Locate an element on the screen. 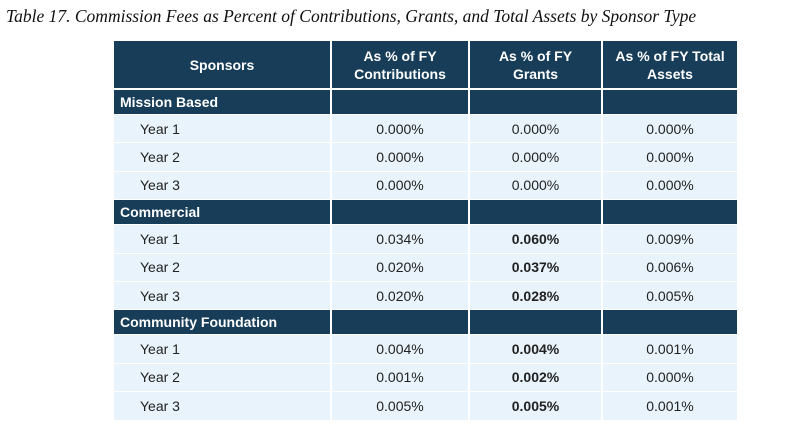  table-row: Year 2 0.000% 0.000% 0.000% is located at coordinates (425, 157).